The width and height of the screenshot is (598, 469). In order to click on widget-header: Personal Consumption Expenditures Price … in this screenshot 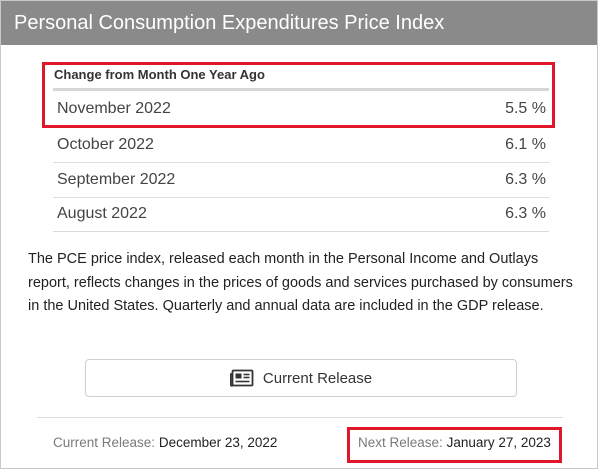, I will do `click(299, 23)`.